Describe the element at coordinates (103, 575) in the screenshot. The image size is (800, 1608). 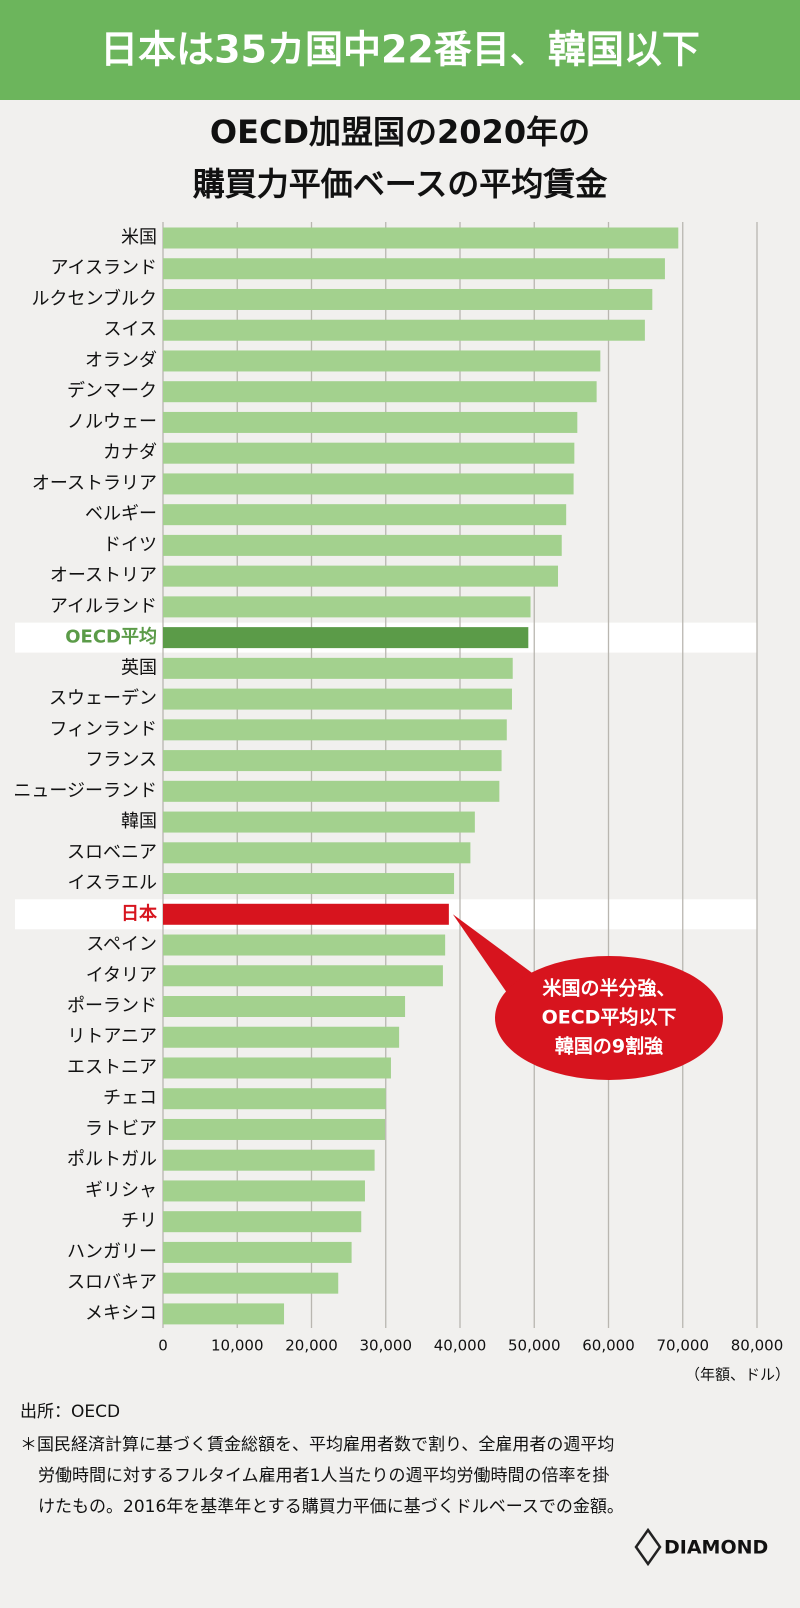
I see `y-tick-label: オーストリア` at that location.